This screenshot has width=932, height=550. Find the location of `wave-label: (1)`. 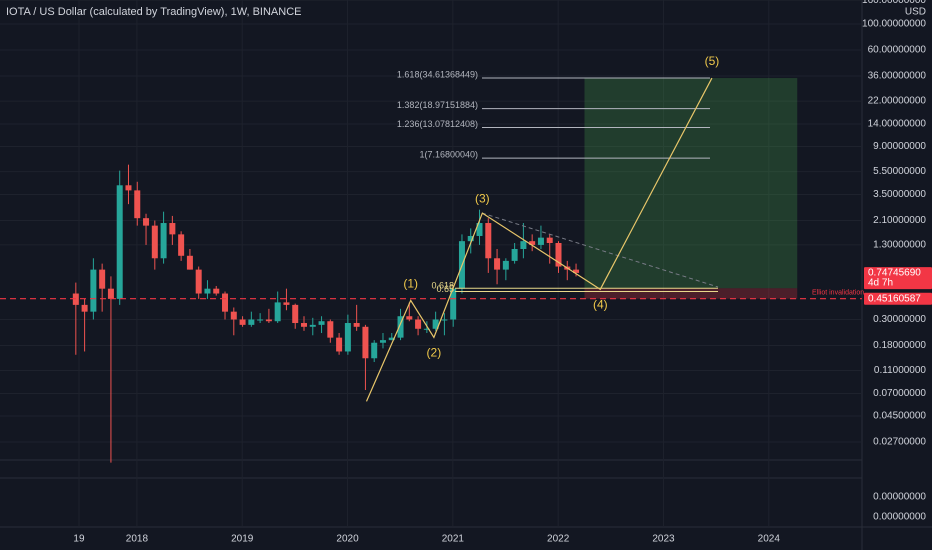

wave-label: (1) is located at coordinates (410, 284).